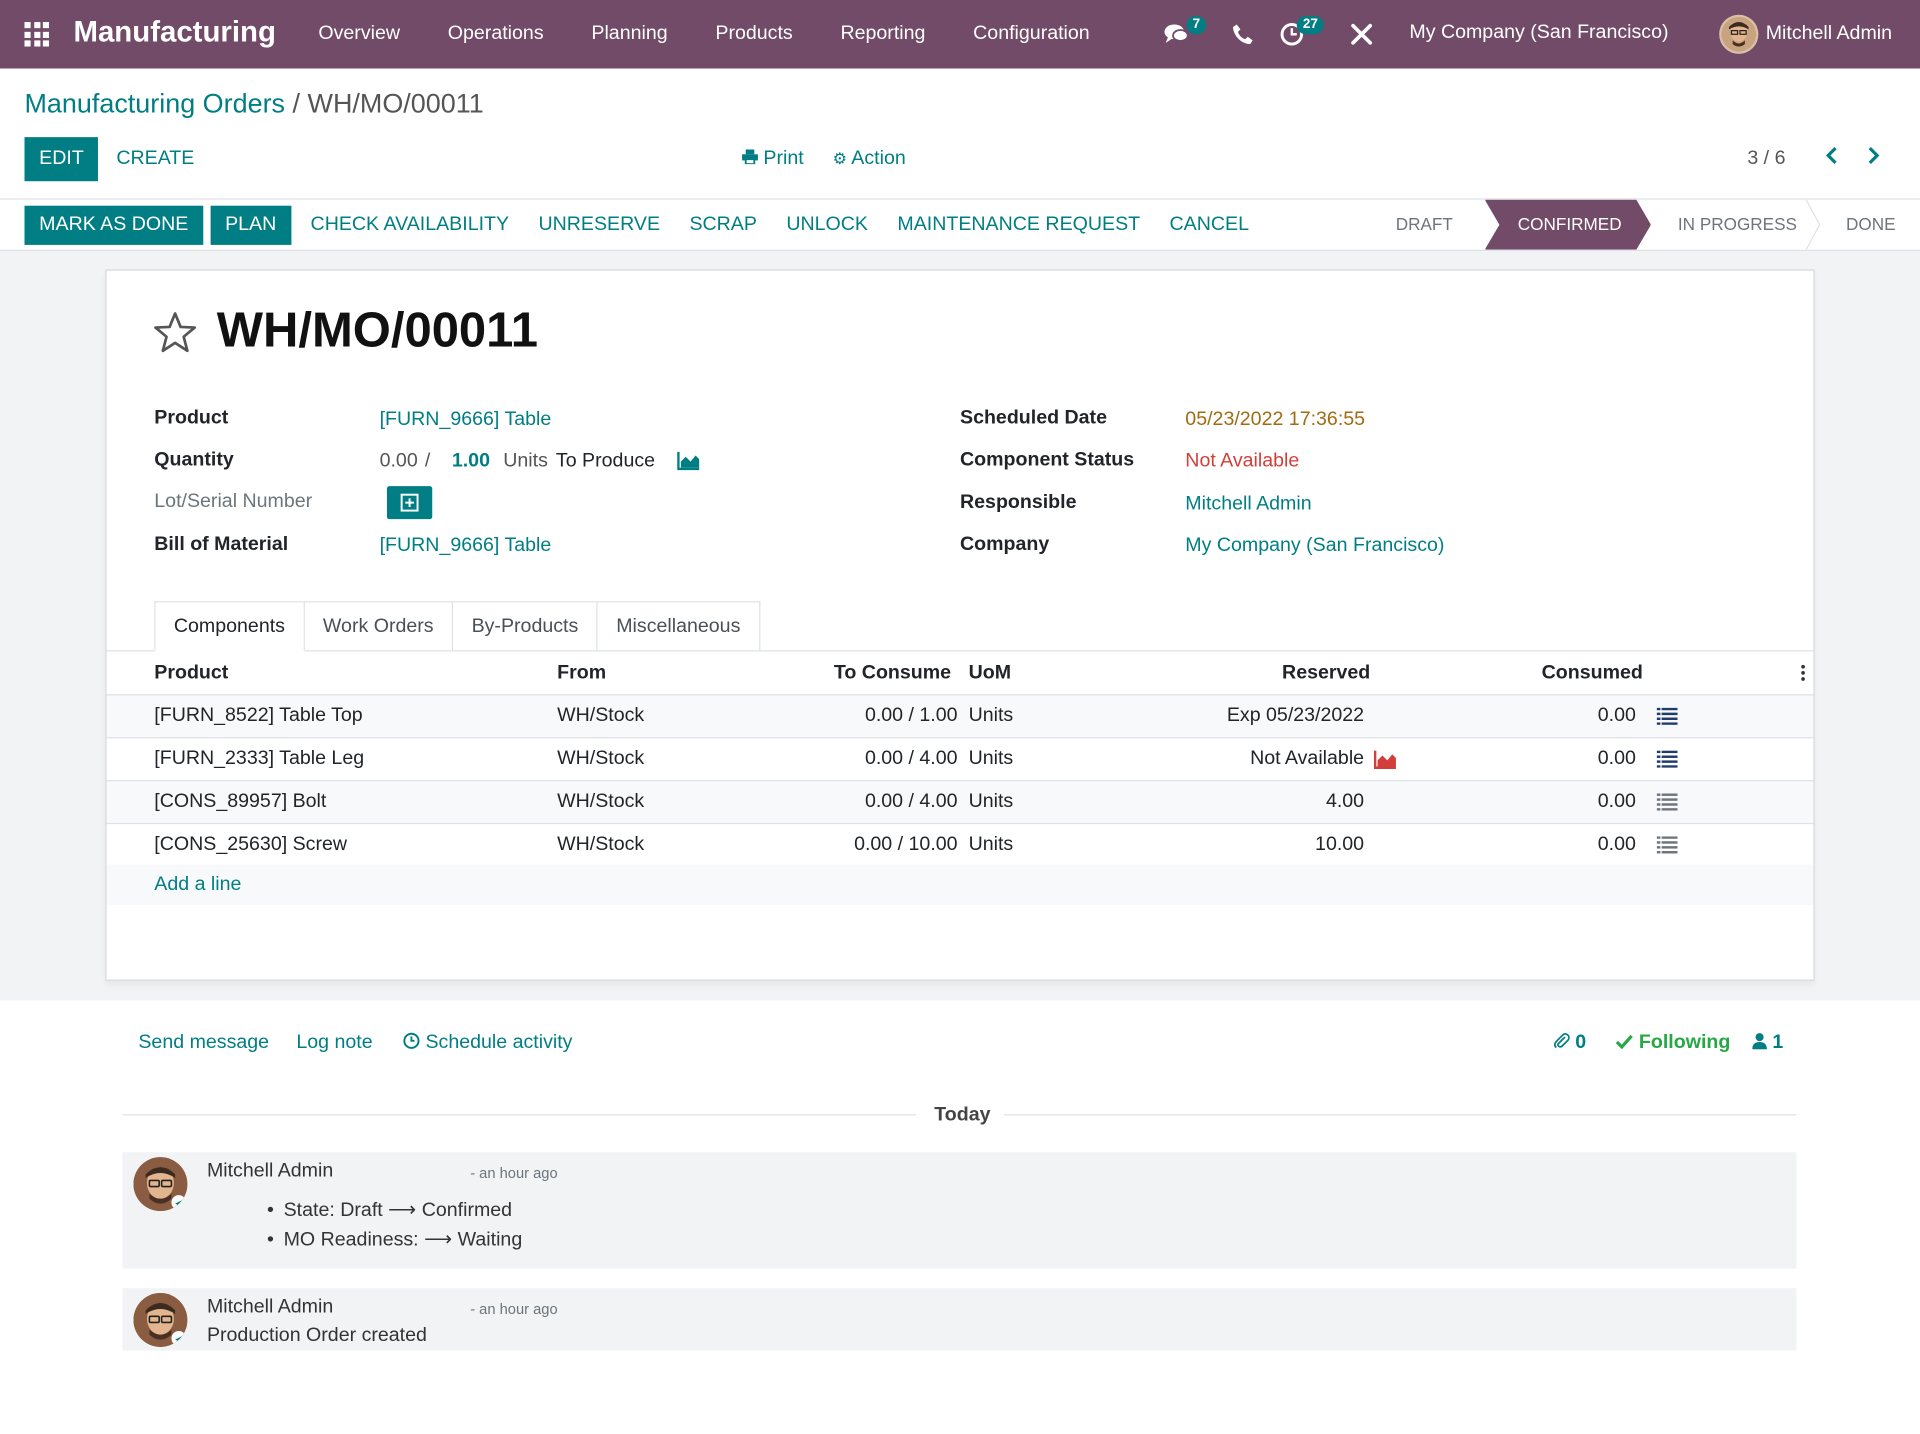 This screenshot has height=1434, width=1920. I want to click on schedule-activity-label: Schedule activity, so click(499, 1043).